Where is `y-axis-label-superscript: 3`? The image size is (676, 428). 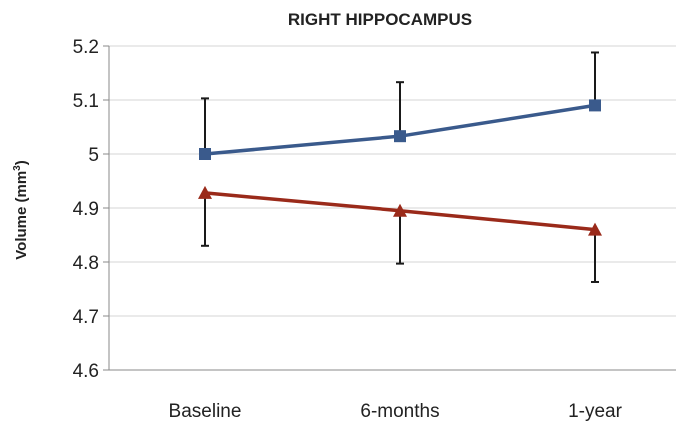 y-axis-label-superscript: 3 is located at coordinates (17, 168).